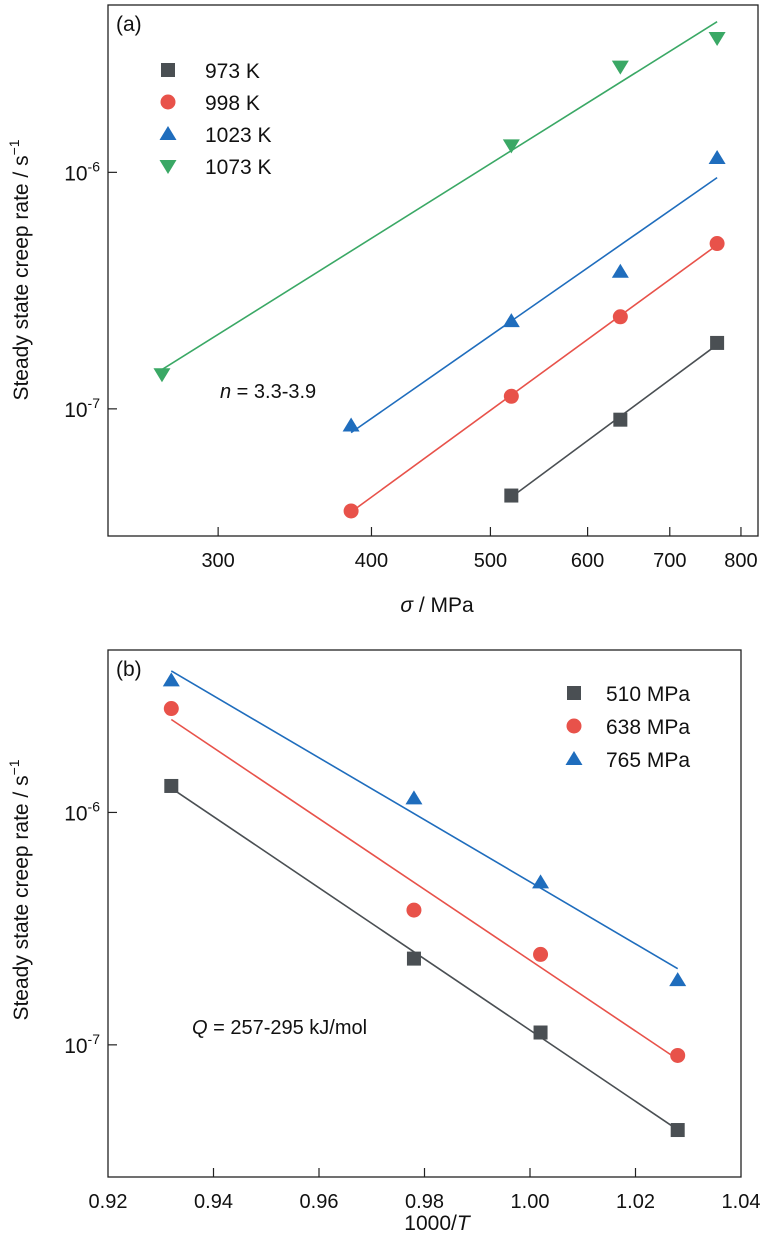 This screenshot has height=1238, width=768. I want to click on legend-label: 765 MPa, so click(648, 760).